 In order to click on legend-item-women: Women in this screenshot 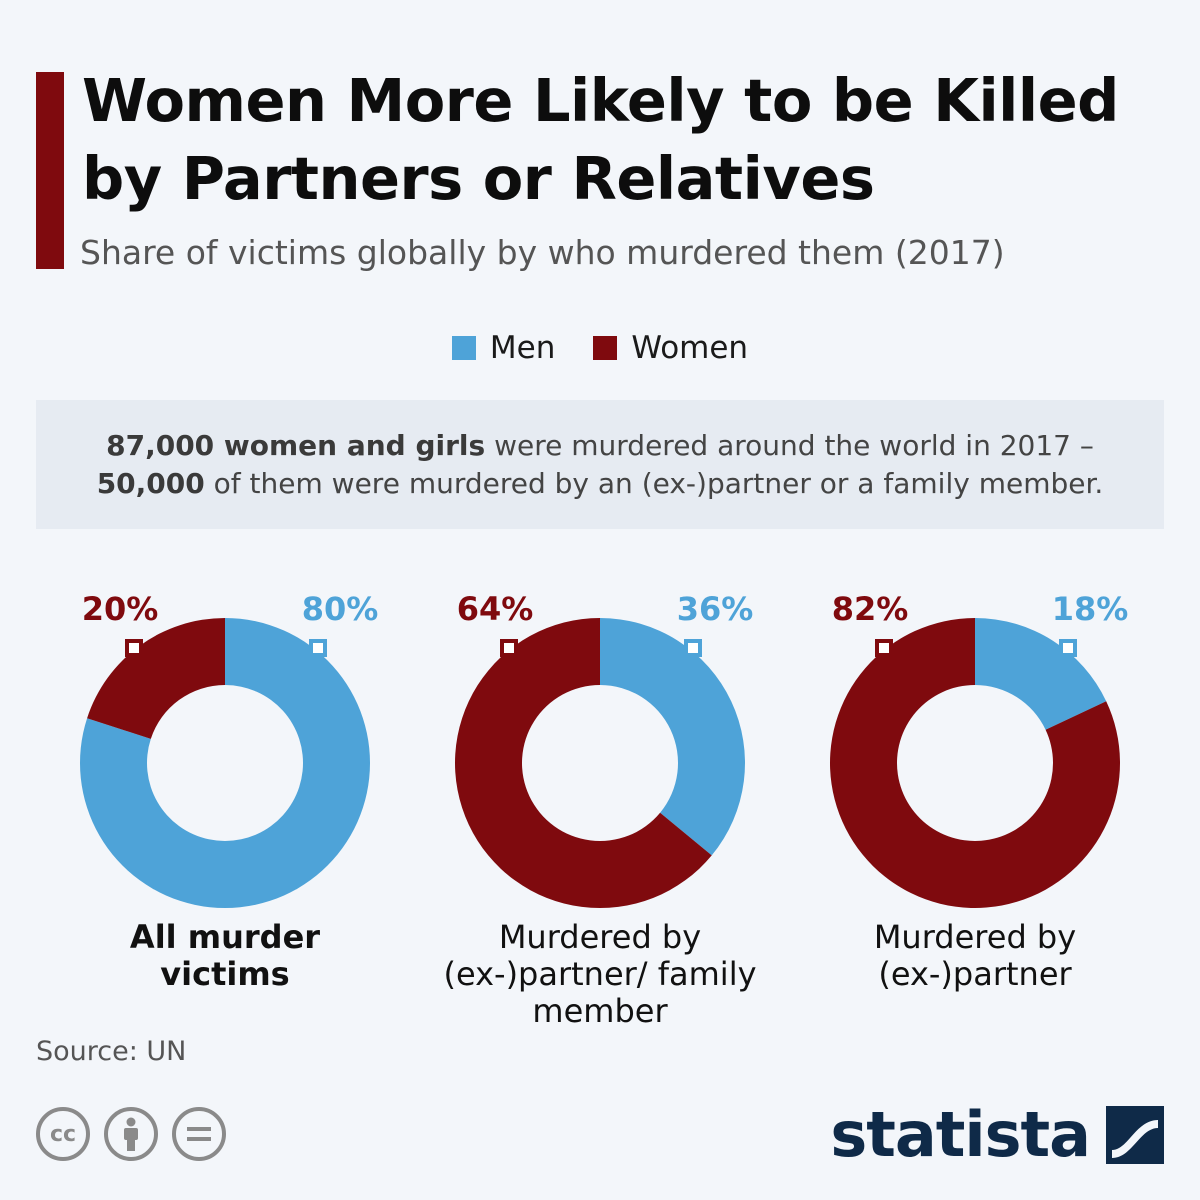, I will do `click(670, 348)`.